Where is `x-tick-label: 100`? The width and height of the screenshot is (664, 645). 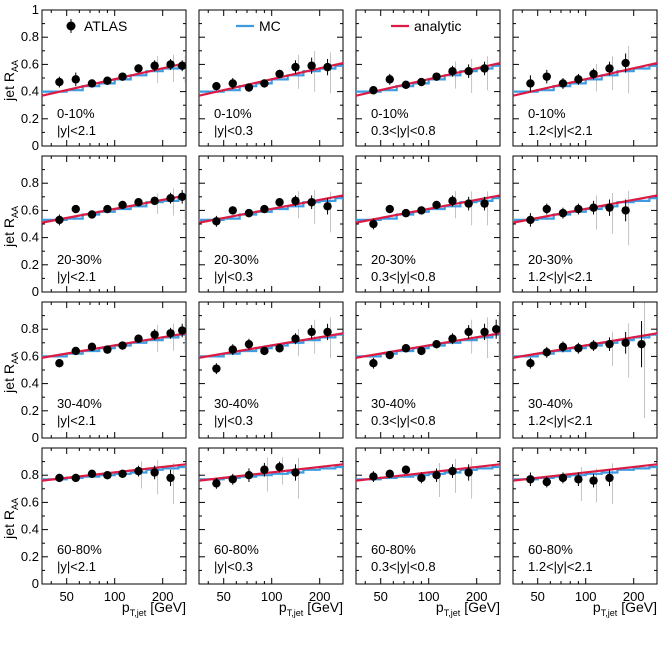
x-tick-label: 100 is located at coordinates (272, 596).